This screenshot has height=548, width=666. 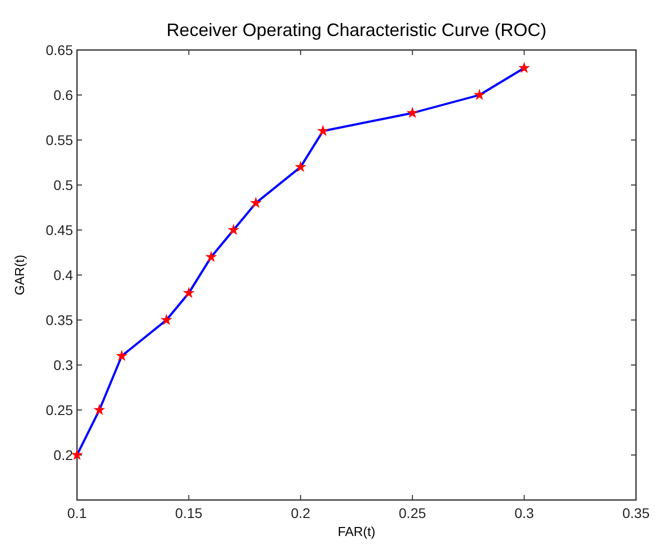 I want to click on y-tick-label: 0.65, so click(x=60, y=50).